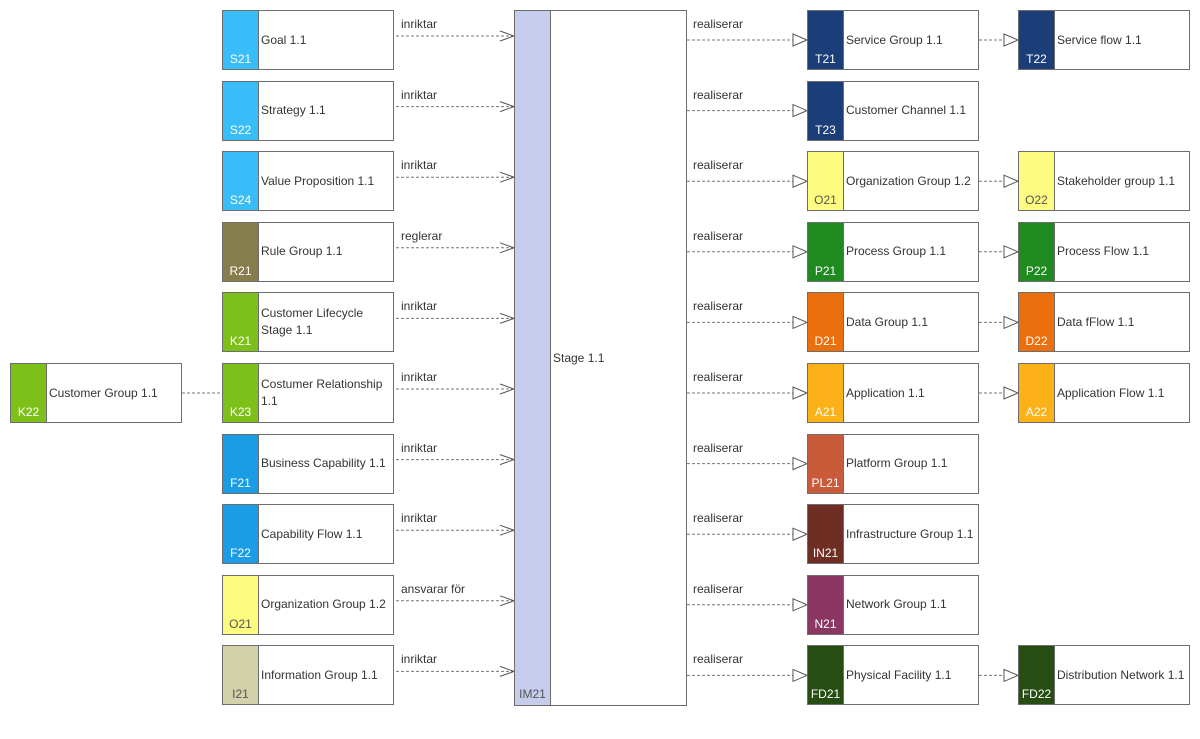  Describe the element at coordinates (825, 623) in the screenshot. I see `node-code: N21` at that location.